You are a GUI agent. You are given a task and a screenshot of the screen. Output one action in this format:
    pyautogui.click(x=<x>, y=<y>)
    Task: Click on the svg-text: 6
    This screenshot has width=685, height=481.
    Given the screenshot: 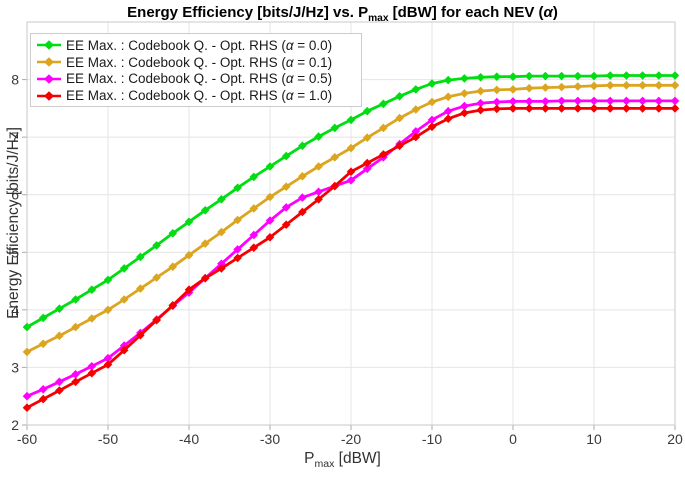 What is the action you would take?
    pyautogui.click(x=15, y=195)
    